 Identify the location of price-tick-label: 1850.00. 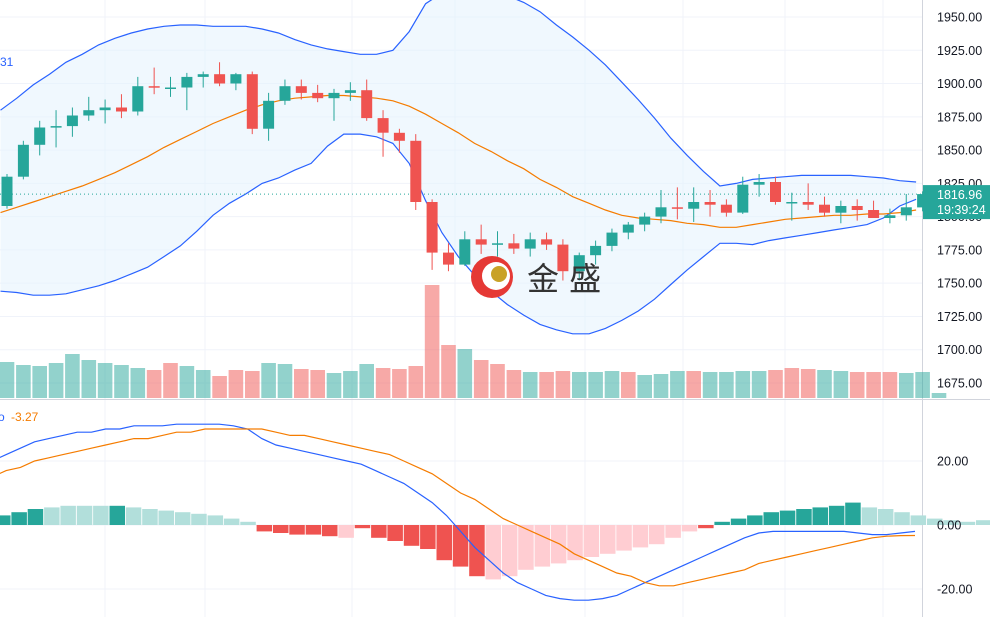
(959, 151).